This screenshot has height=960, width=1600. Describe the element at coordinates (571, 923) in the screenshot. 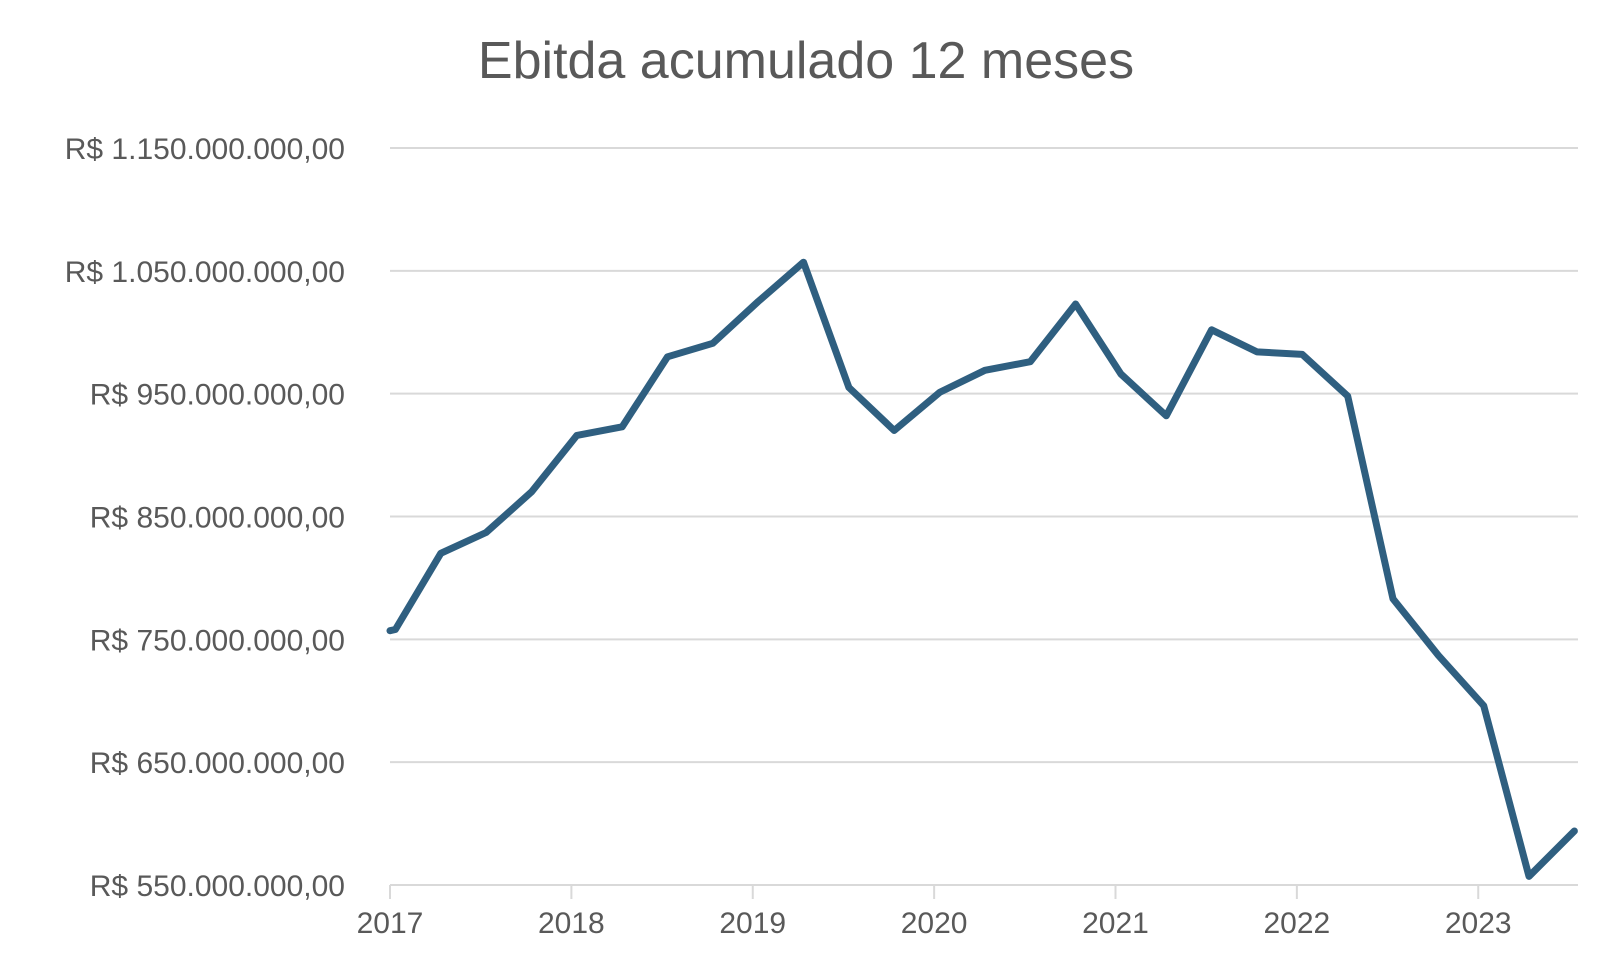

I see `x-tick-label: 2018` at that location.